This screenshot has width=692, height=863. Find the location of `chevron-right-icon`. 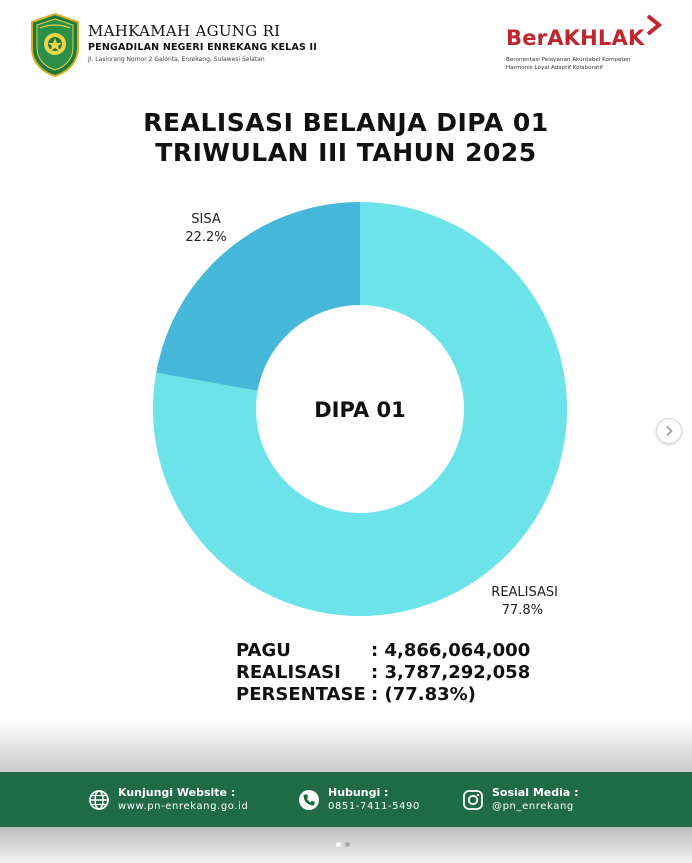

chevron-right-icon is located at coordinates (669, 431).